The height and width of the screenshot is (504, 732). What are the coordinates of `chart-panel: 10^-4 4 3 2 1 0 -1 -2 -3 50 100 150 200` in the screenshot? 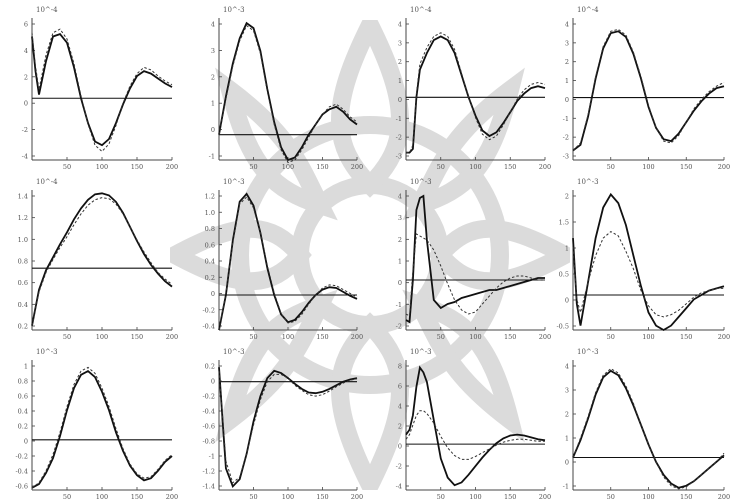 It's located at (474, 88).